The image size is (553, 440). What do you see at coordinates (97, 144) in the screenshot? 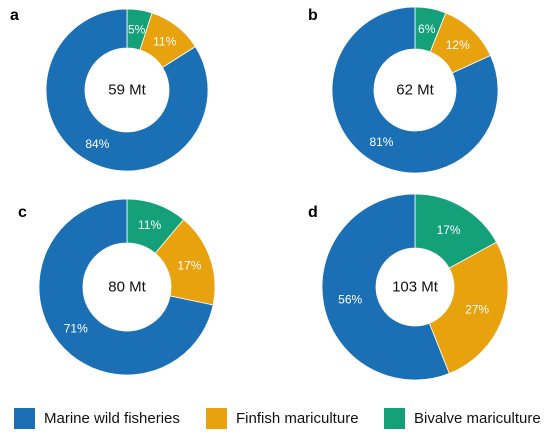
I see `slice-label-a-marine-wild-fisheries: 84%` at bounding box center [97, 144].